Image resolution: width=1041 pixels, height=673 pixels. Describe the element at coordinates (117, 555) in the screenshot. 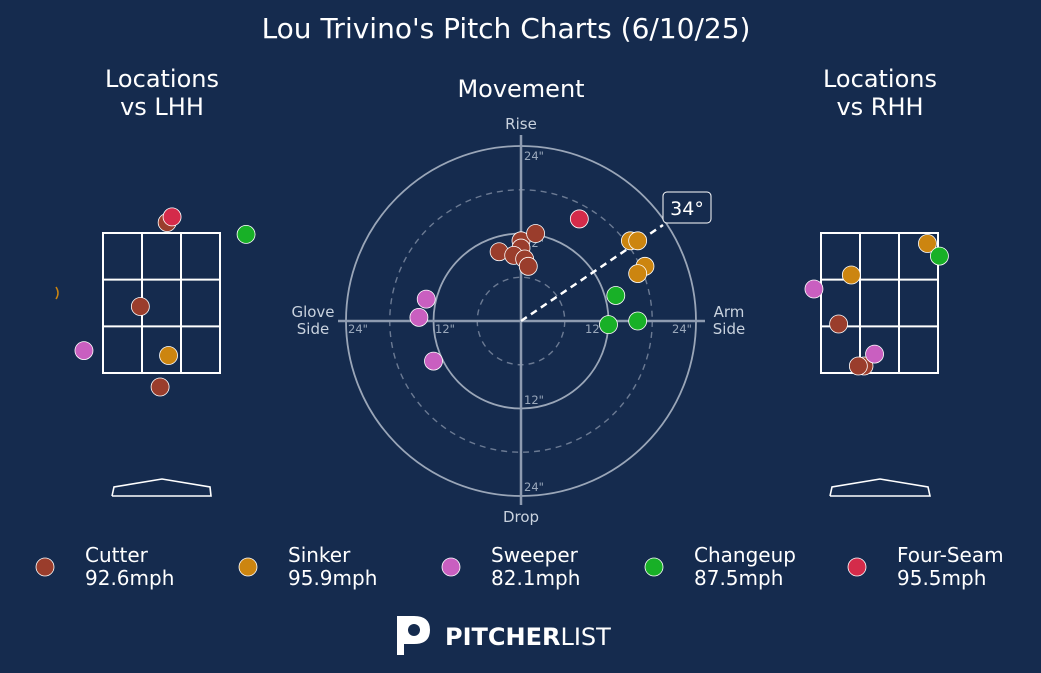

I see `legend-pitch-cutter: Cutter` at that location.